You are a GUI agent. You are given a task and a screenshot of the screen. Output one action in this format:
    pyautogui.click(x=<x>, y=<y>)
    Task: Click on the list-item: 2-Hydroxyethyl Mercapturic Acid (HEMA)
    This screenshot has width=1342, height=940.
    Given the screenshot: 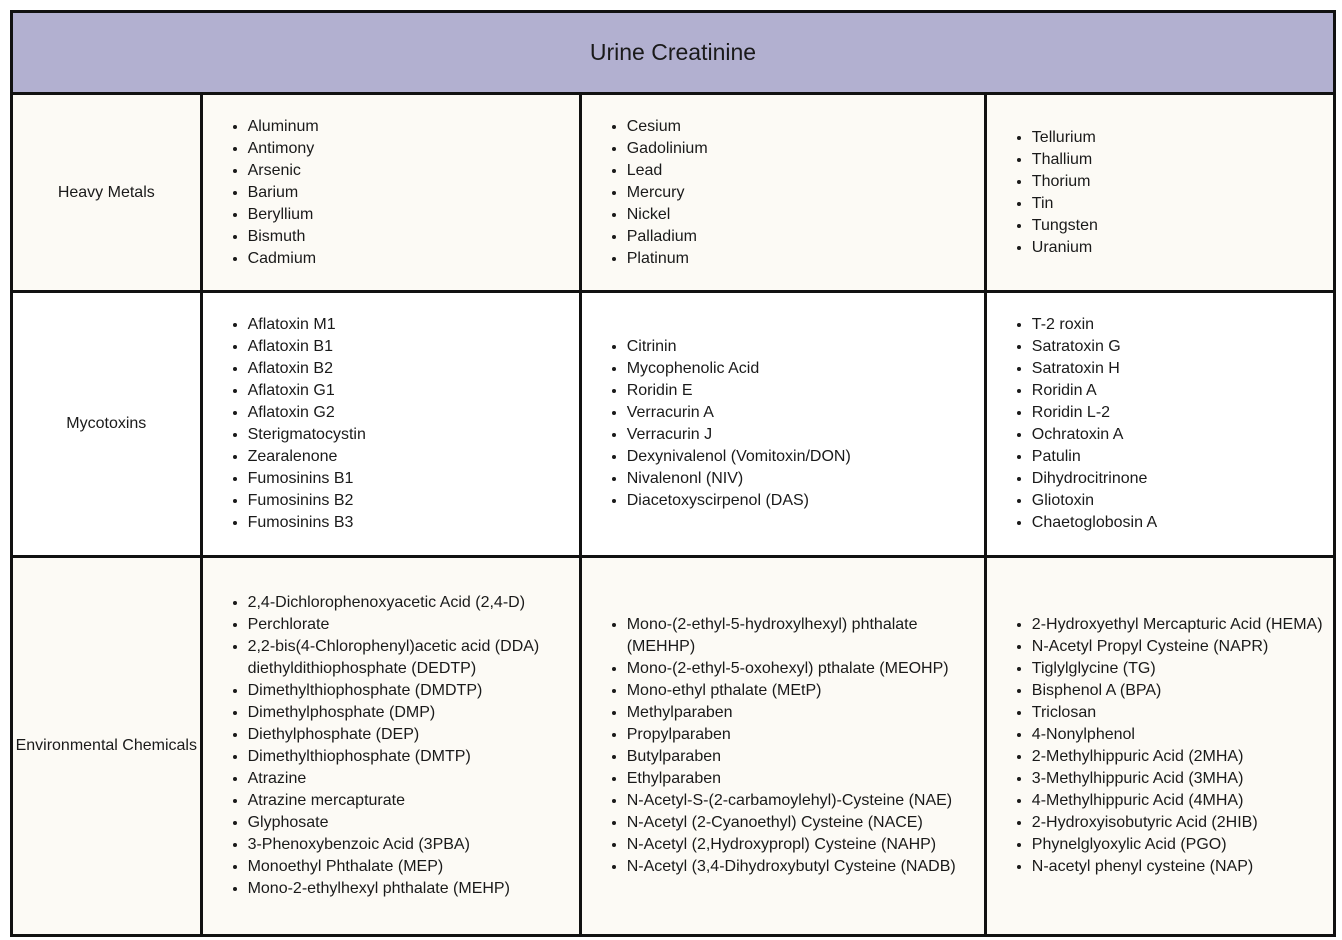 What is the action you would take?
    pyautogui.click(x=1177, y=625)
    